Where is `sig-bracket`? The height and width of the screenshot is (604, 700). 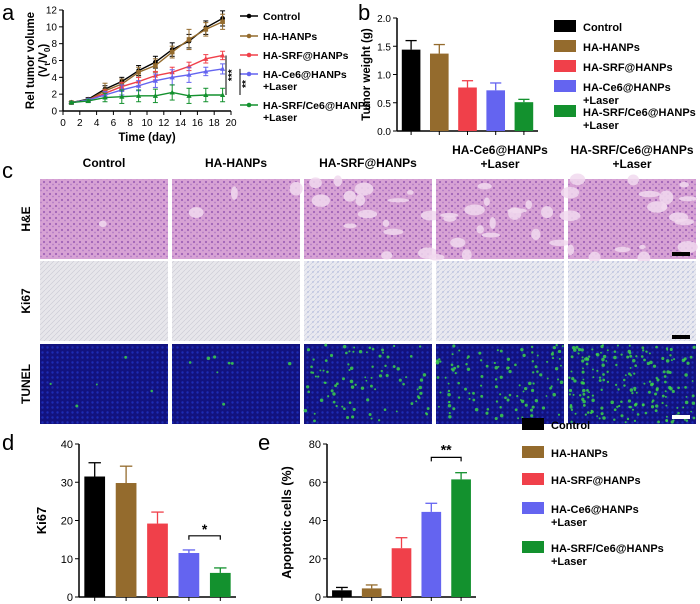
sig-bracket is located at coordinates (204, 537).